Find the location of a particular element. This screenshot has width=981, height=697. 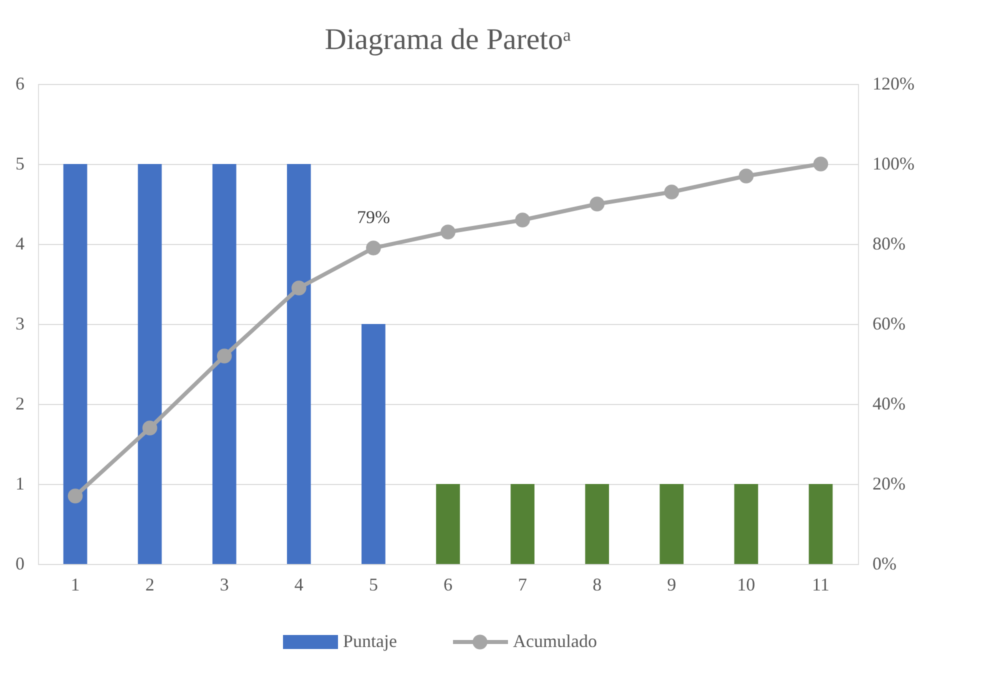

data-label: 79% is located at coordinates (373, 217).